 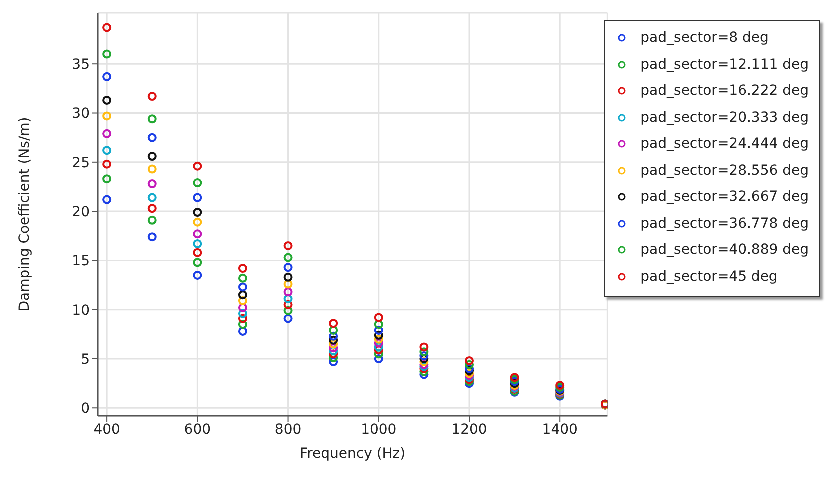 What do you see at coordinates (724, 64) in the screenshot?
I see `legend-label: pad_sector=12.111 deg` at bounding box center [724, 64].